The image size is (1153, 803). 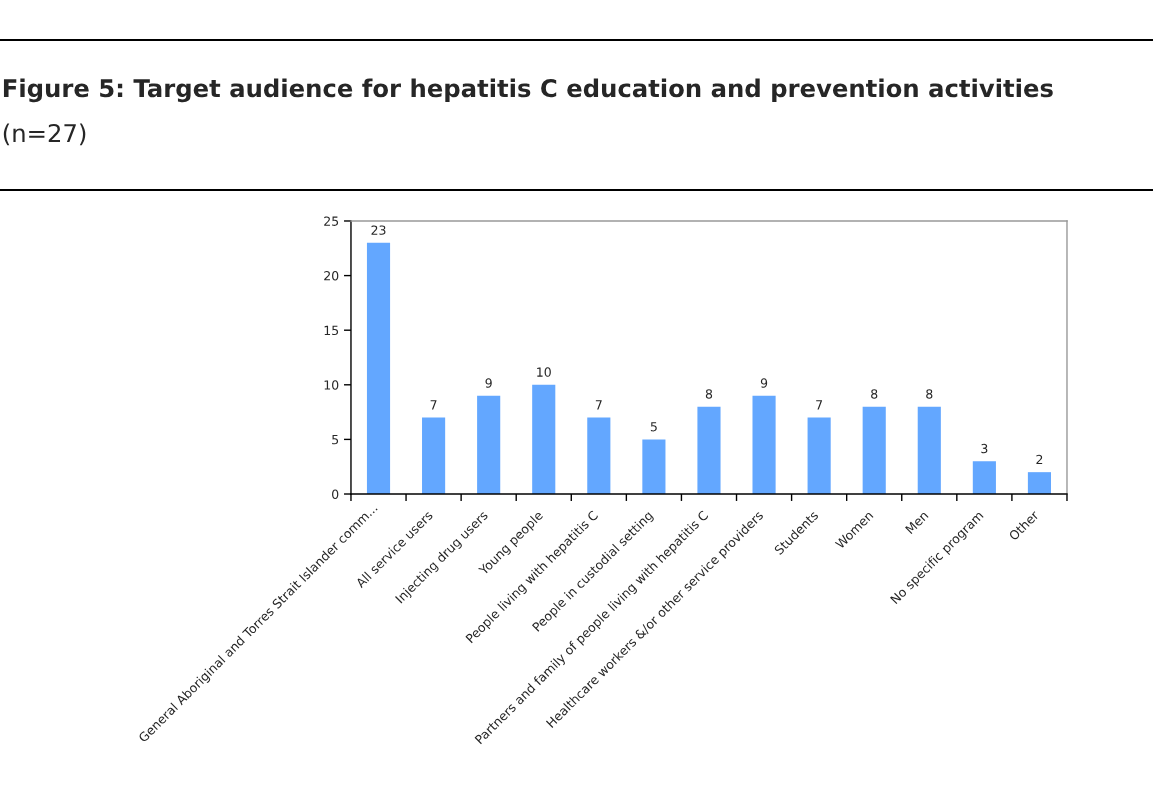 I want to click on data-label: 23, so click(x=378, y=230).